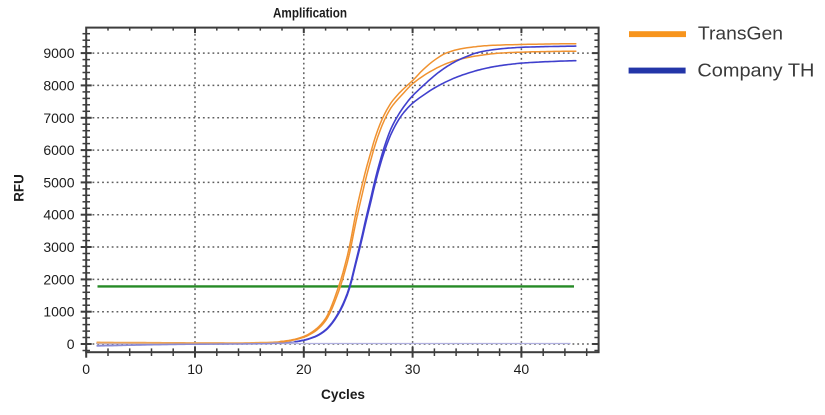  I want to click on svg-text: TransGen, so click(740, 33).